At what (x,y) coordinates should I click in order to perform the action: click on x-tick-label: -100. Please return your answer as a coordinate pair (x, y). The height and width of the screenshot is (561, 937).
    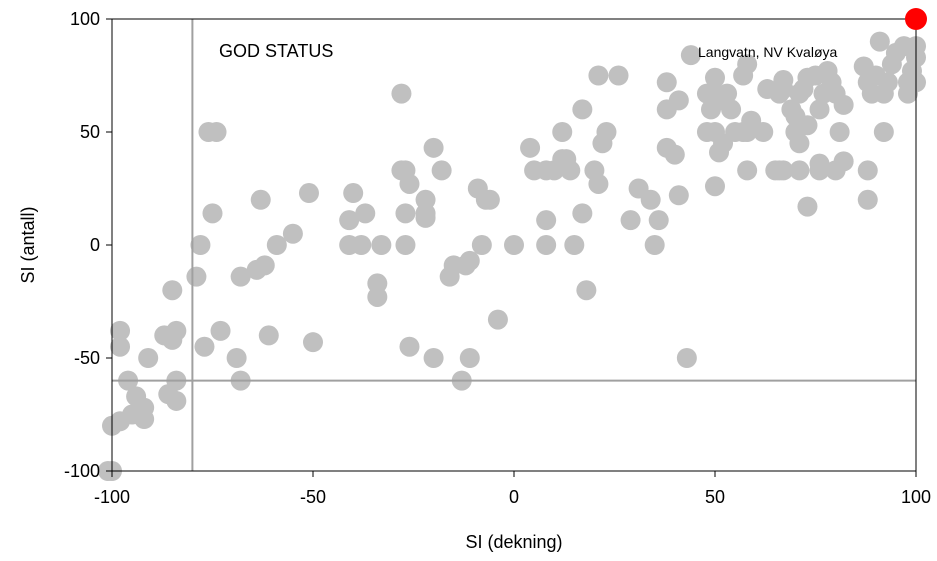
    Looking at the image, I should click on (112, 497).